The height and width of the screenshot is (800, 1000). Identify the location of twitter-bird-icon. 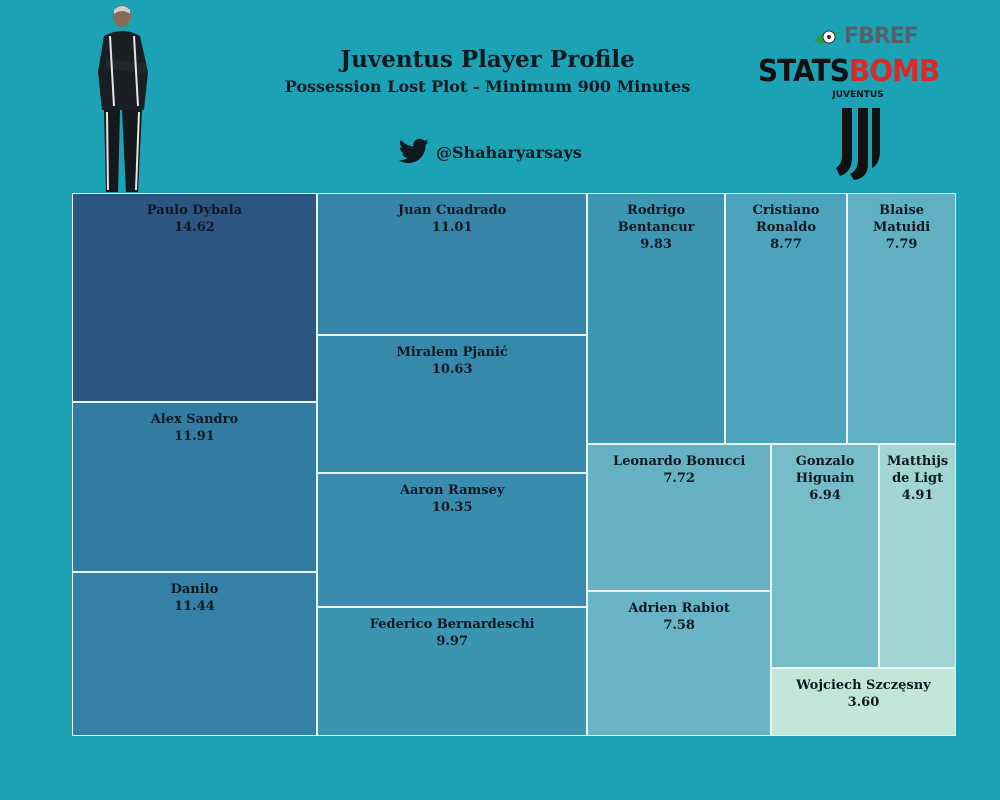
(413, 151).